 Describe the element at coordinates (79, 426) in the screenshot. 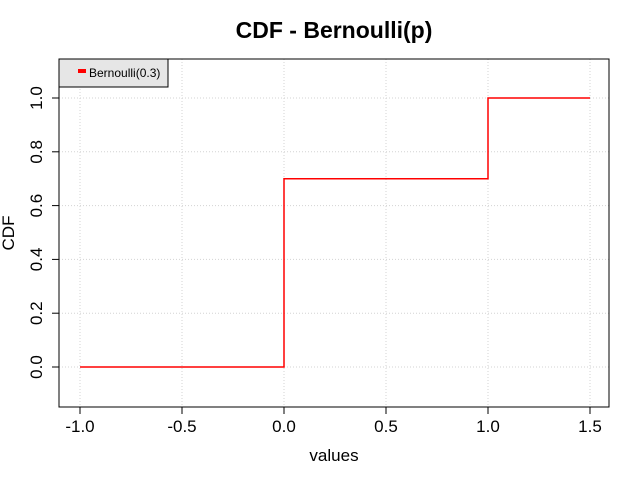

I see `x-tick-label: -1.0` at that location.